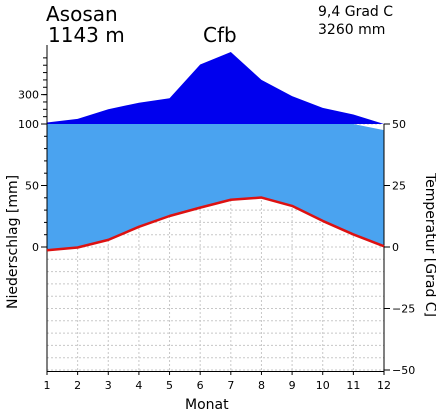 The image size is (436, 415). Describe the element at coordinates (82, 14) in the screenshot. I see `station-name: Asosan` at that location.